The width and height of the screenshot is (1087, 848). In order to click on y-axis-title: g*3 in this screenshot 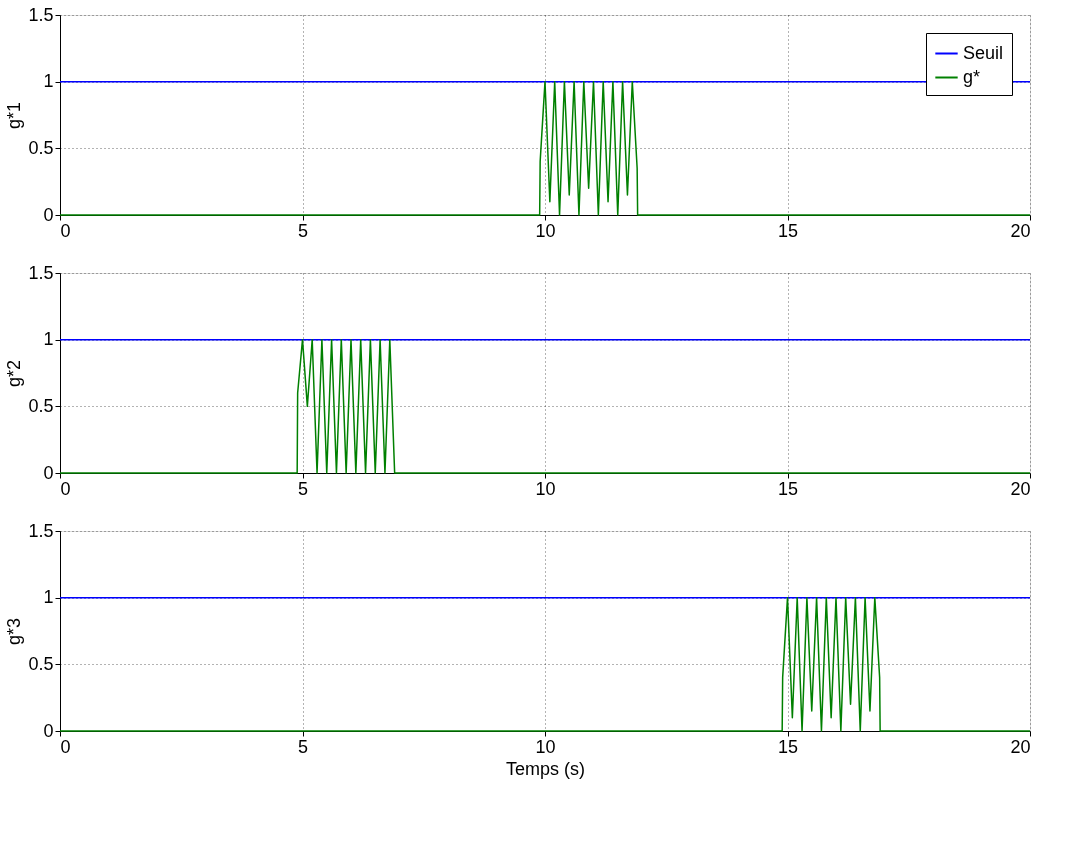, I will do `click(14, 631)`.